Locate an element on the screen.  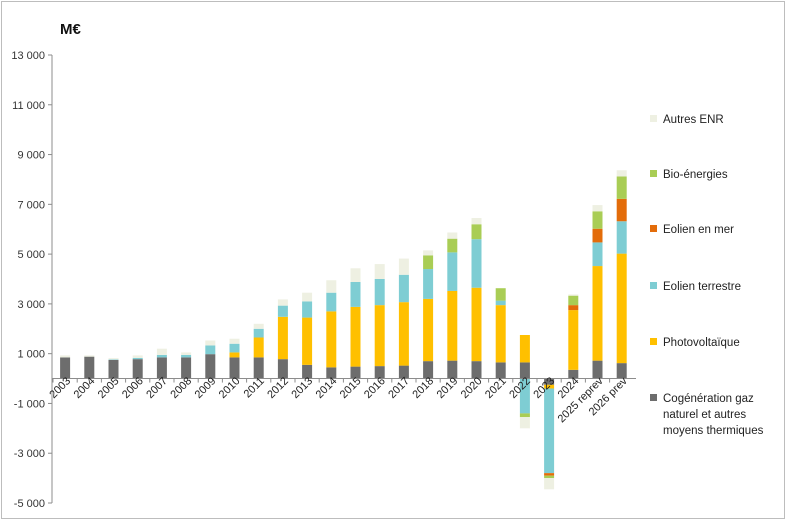
bar-2011-s2 is located at coordinates (258, 333).